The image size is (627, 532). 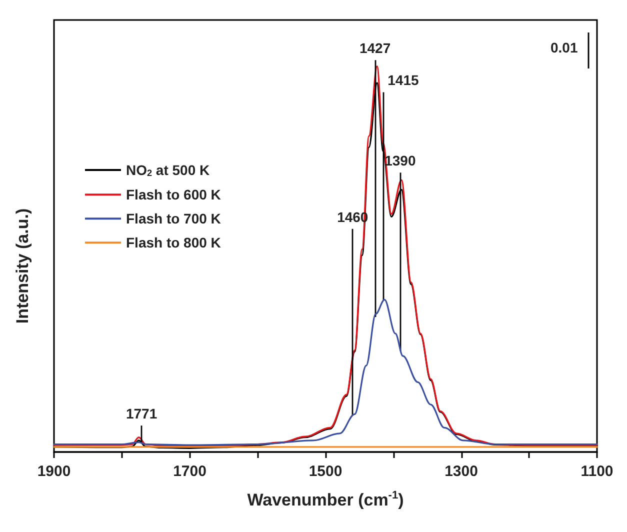 I want to click on x-tick-label: 1500, so click(x=325, y=471).